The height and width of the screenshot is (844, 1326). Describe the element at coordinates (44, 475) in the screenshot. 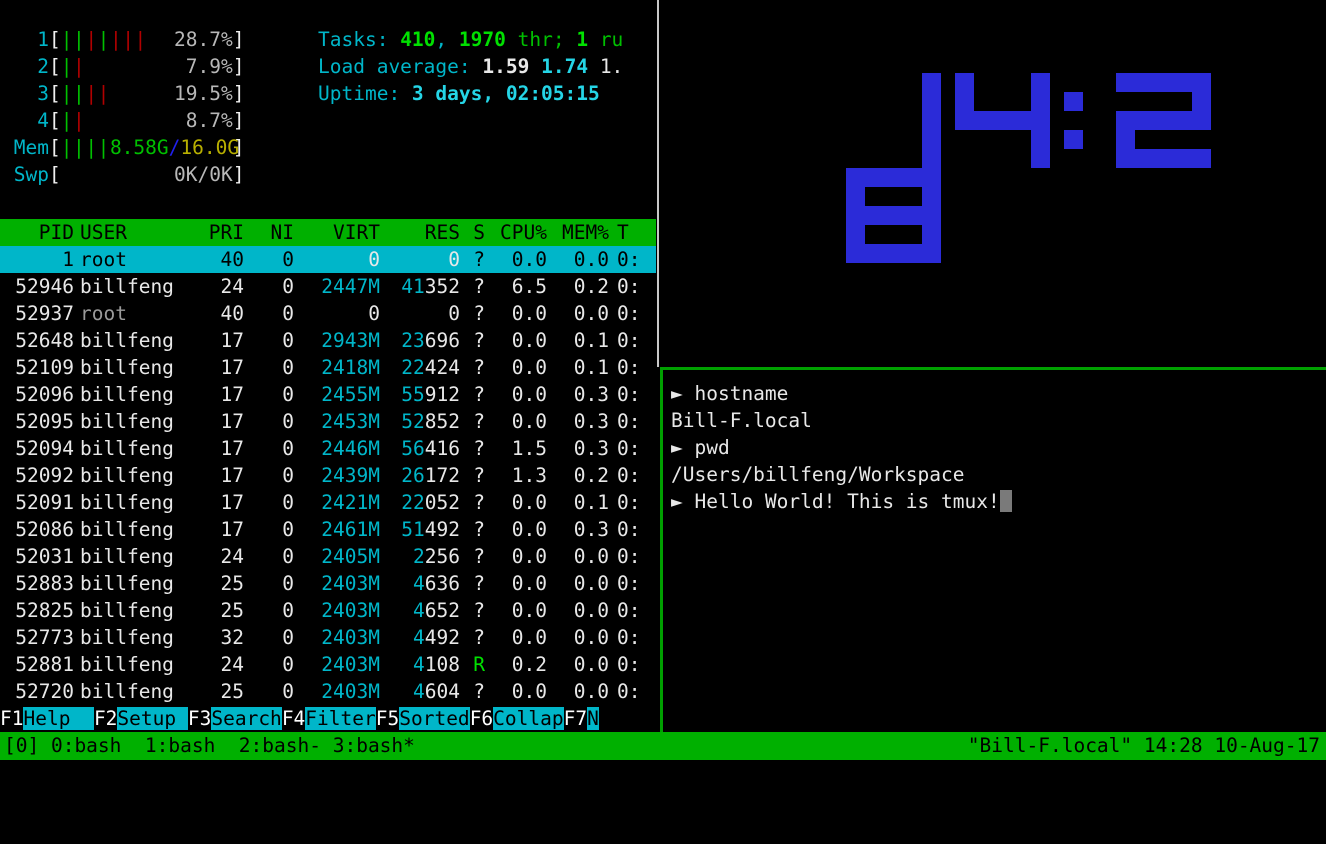

I see `cell-pid: 52092` at that location.